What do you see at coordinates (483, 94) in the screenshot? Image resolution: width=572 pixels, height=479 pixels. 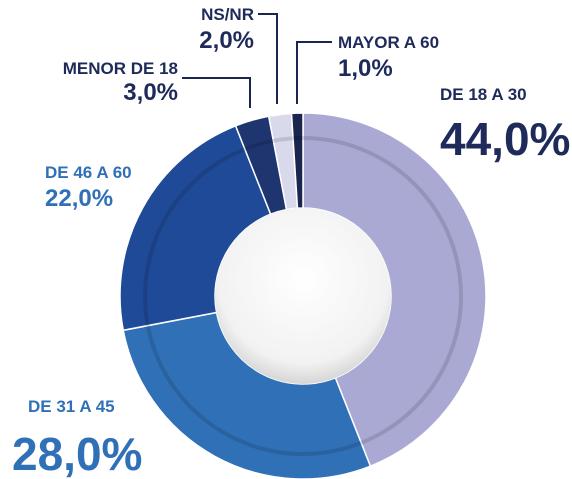 I see `category-label: DE 18 A 30` at bounding box center [483, 94].